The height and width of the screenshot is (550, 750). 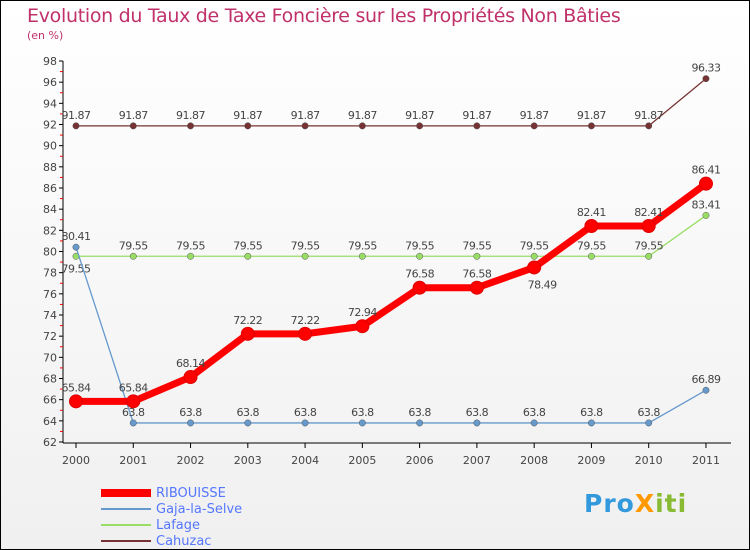 What do you see at coordinates (591, 460) in the screenshot?
I see `x-tick-label: 2009` at bounding box center [591, 460].